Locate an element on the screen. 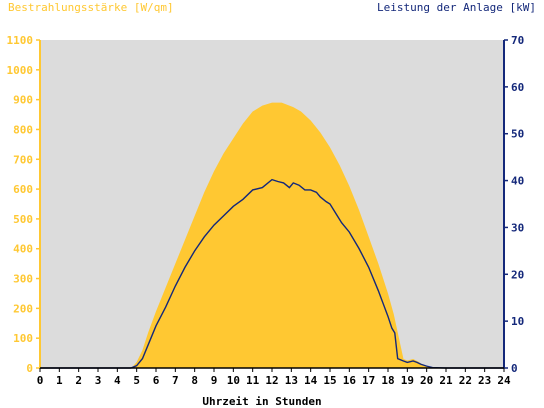  x-tick-label: 24 is located at coordinates (504, 380).